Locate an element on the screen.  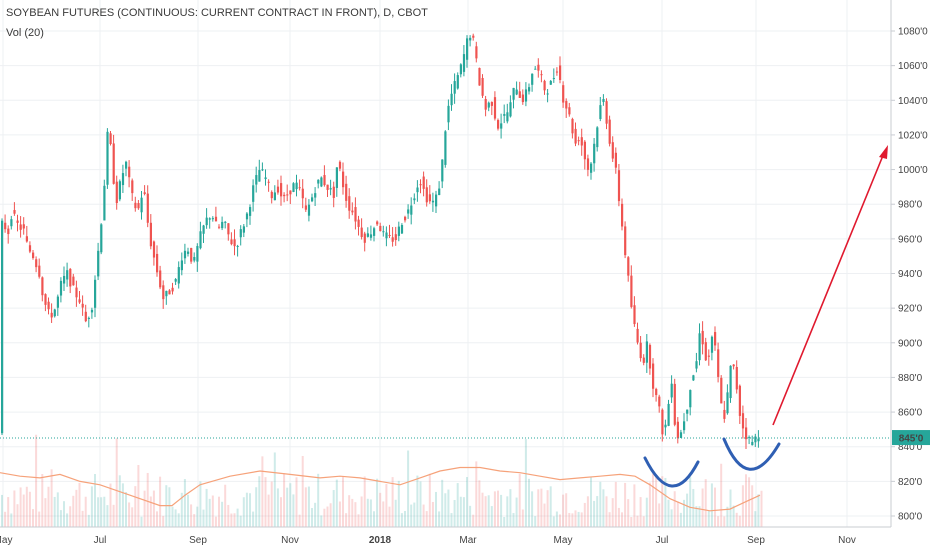
x-tick-label: Sep is located at coordinates (198, 540).